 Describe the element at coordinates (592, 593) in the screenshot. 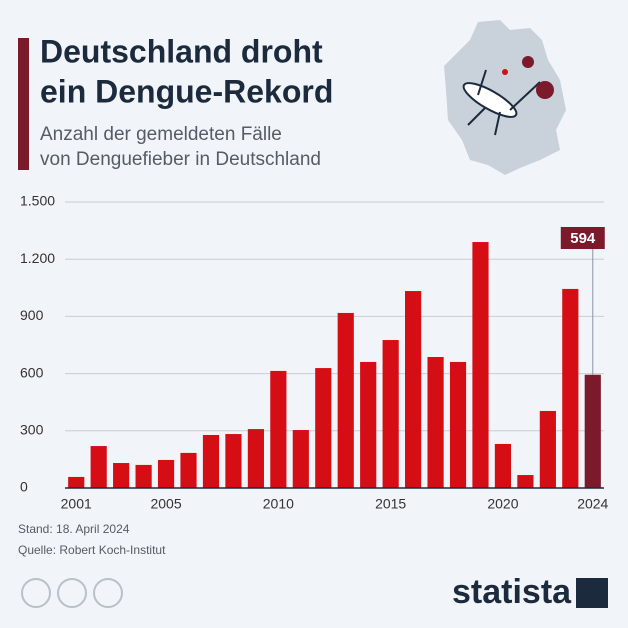

I see `brand-icon` at that location.